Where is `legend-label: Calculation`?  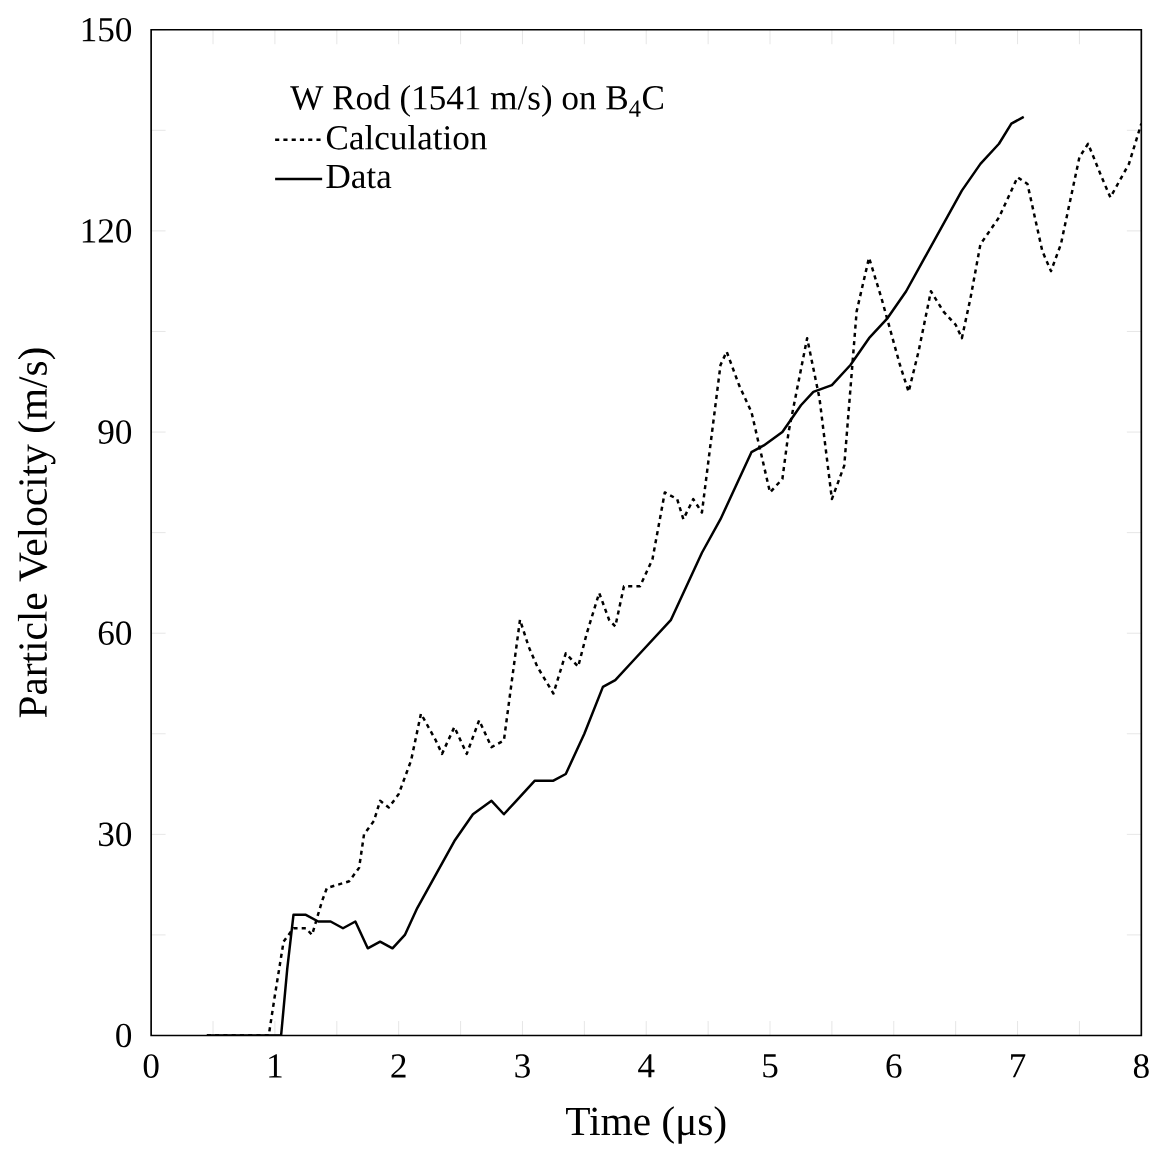
legend-label: Calculation is located at coordinates (406, 137).